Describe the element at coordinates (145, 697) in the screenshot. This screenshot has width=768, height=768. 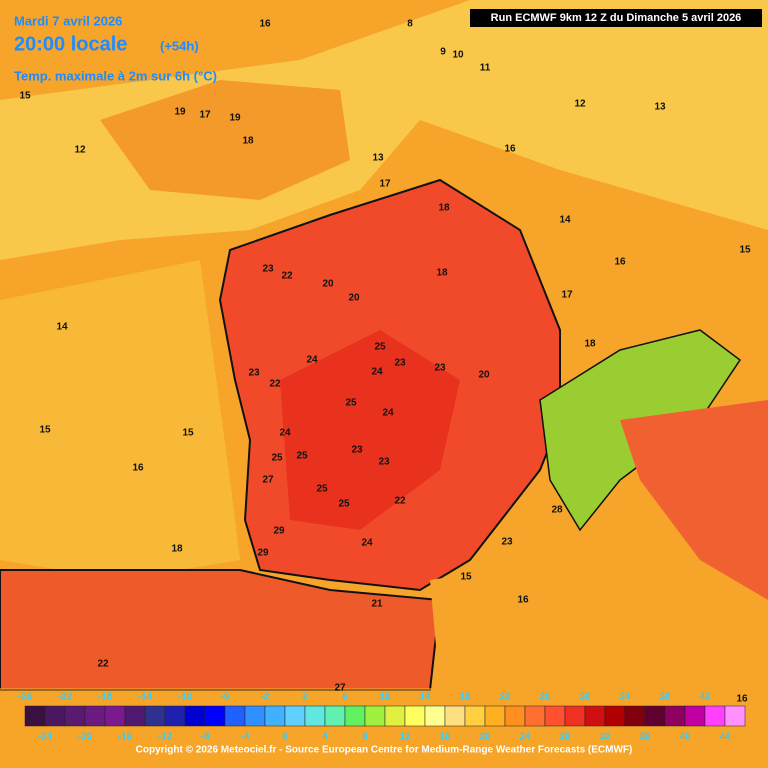
I see `scale-label: -14` at that location.